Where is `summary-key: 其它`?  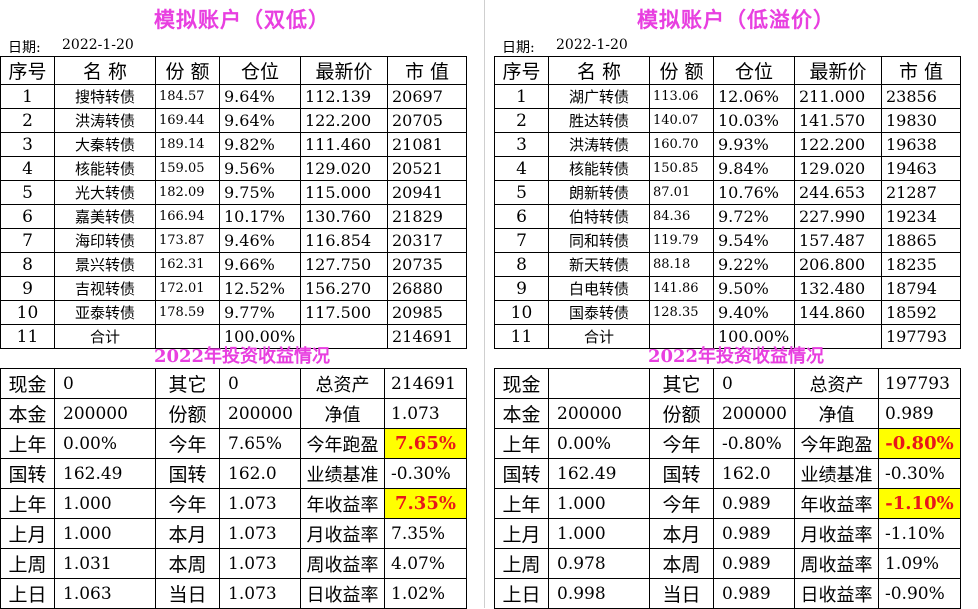 summary-key: 其它 is located at coordinates (187, 383).